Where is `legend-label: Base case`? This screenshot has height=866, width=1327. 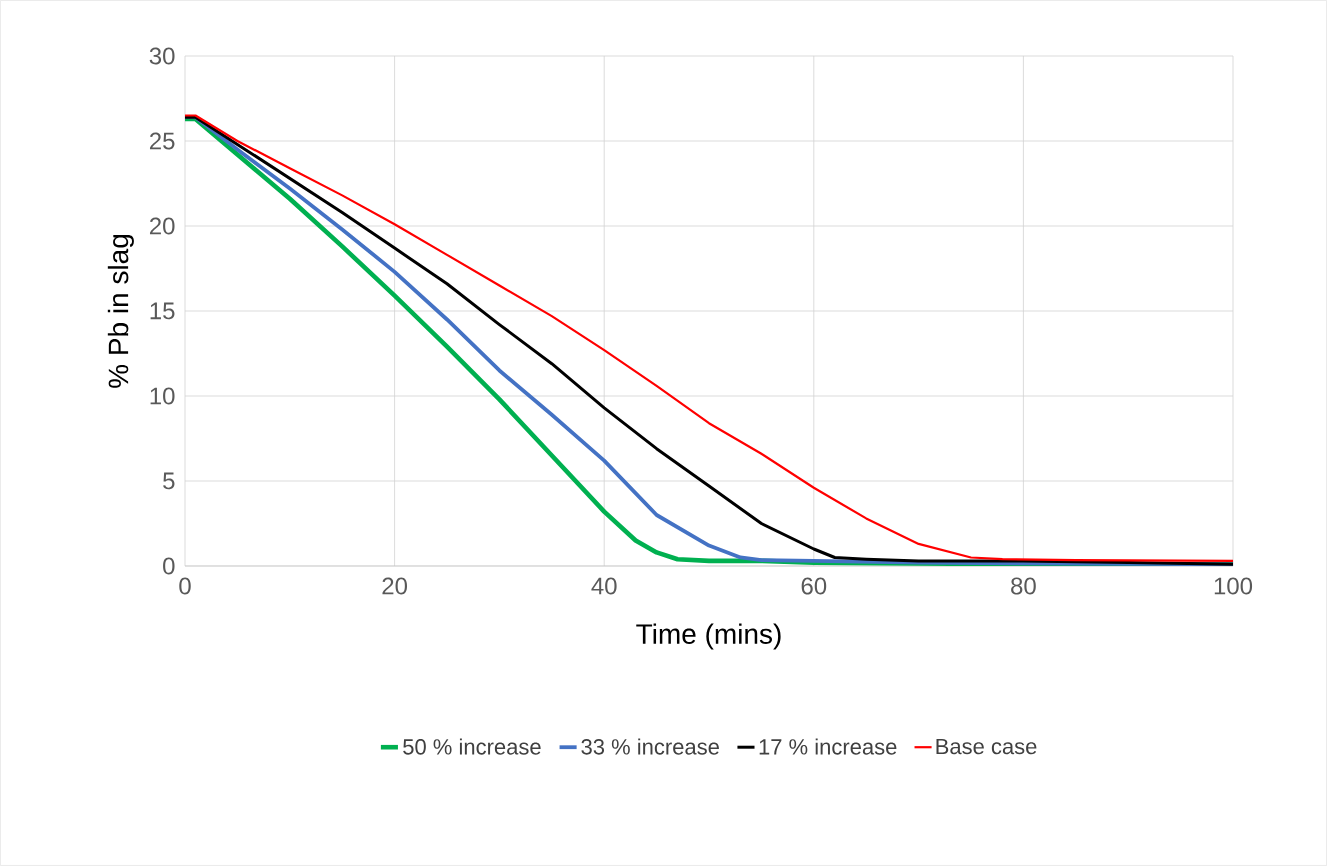 legend-label: Base case is located at coordinates (986, 746).